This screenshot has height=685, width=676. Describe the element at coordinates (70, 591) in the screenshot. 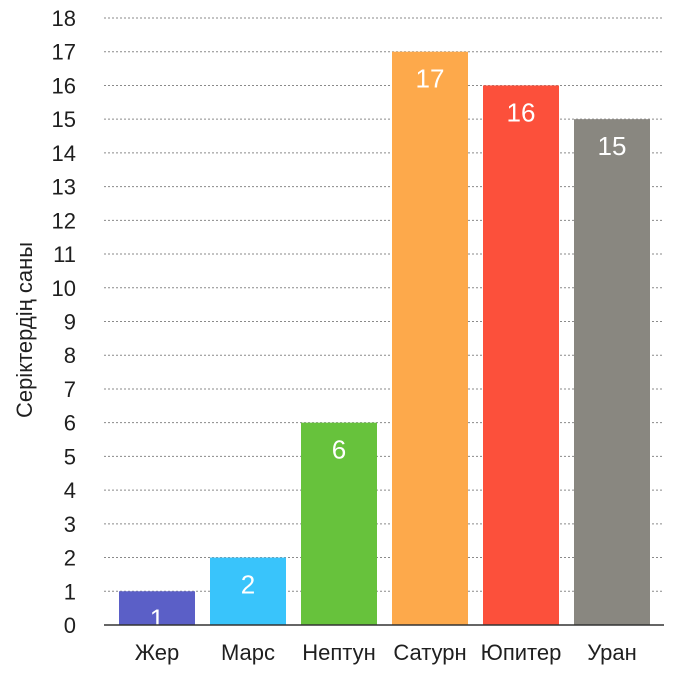

I see `y-tick-label: 1` at that location.